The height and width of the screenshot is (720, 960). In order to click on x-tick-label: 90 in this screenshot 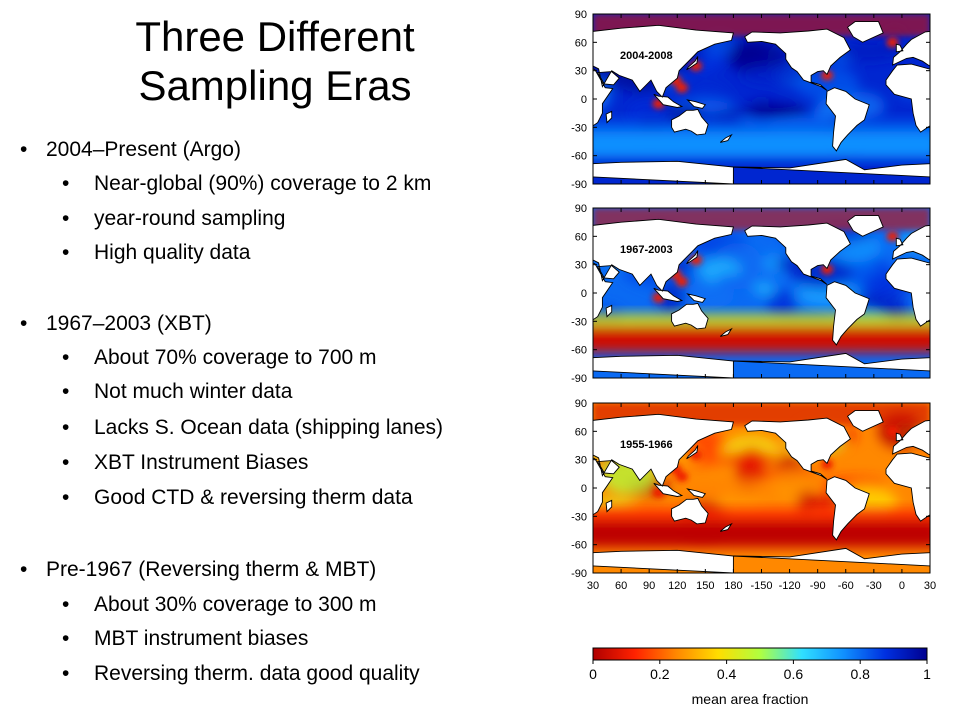, I will do `click(649, 586)`.